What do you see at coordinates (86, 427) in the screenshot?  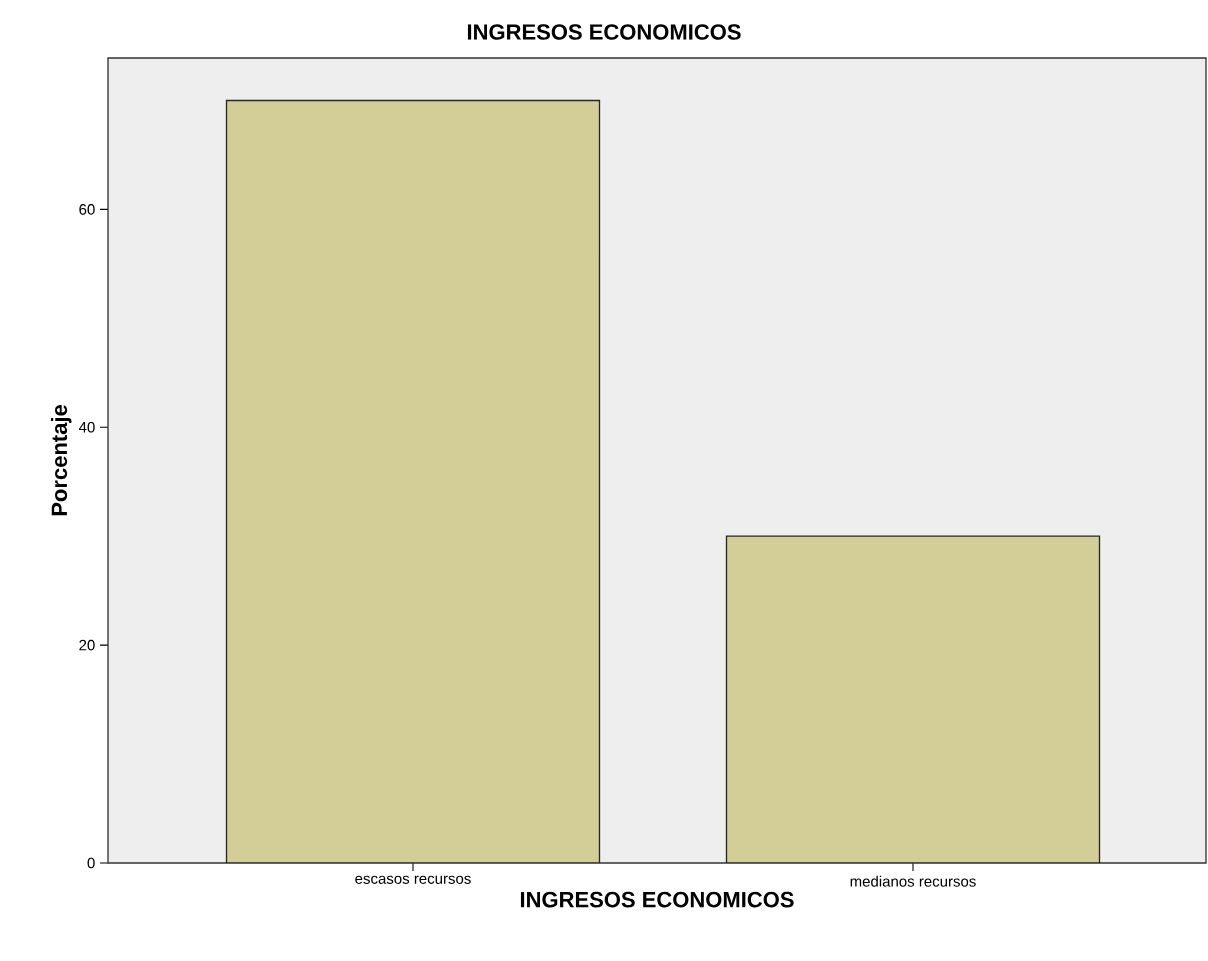 I see `y-tick-label: 40` at bounding box center [86, 427].